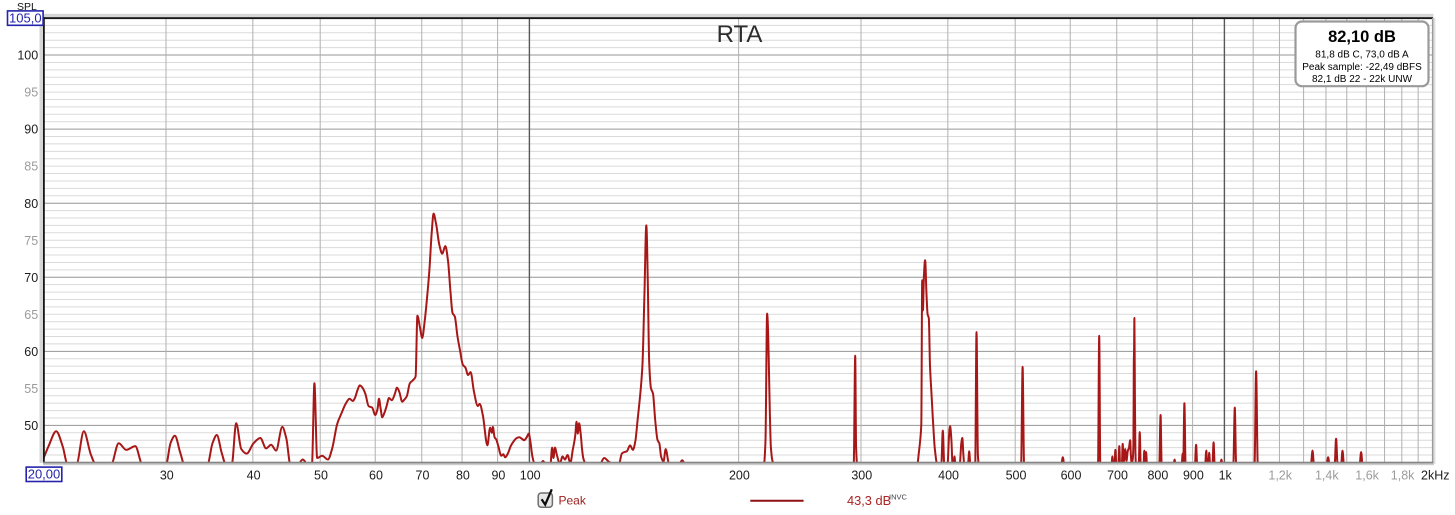  Describe the element at coordinates (31, 167) in the screenshot. I see `svg-text: 85` at that location.